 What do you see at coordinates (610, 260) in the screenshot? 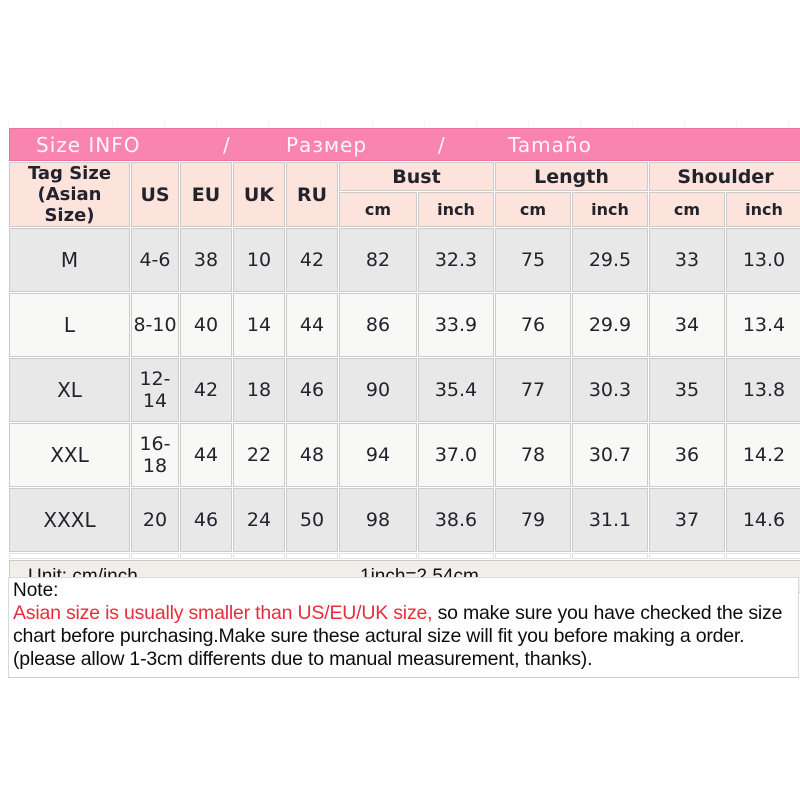
I see `cell-length-inch: 29.5` at bounding box center [610, 260].